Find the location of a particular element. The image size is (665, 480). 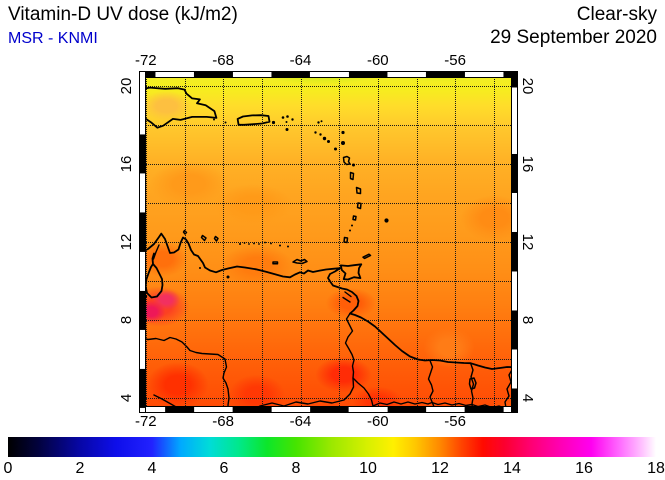

lat-tick-label-right: 8 is located at coordinates (527, 320).